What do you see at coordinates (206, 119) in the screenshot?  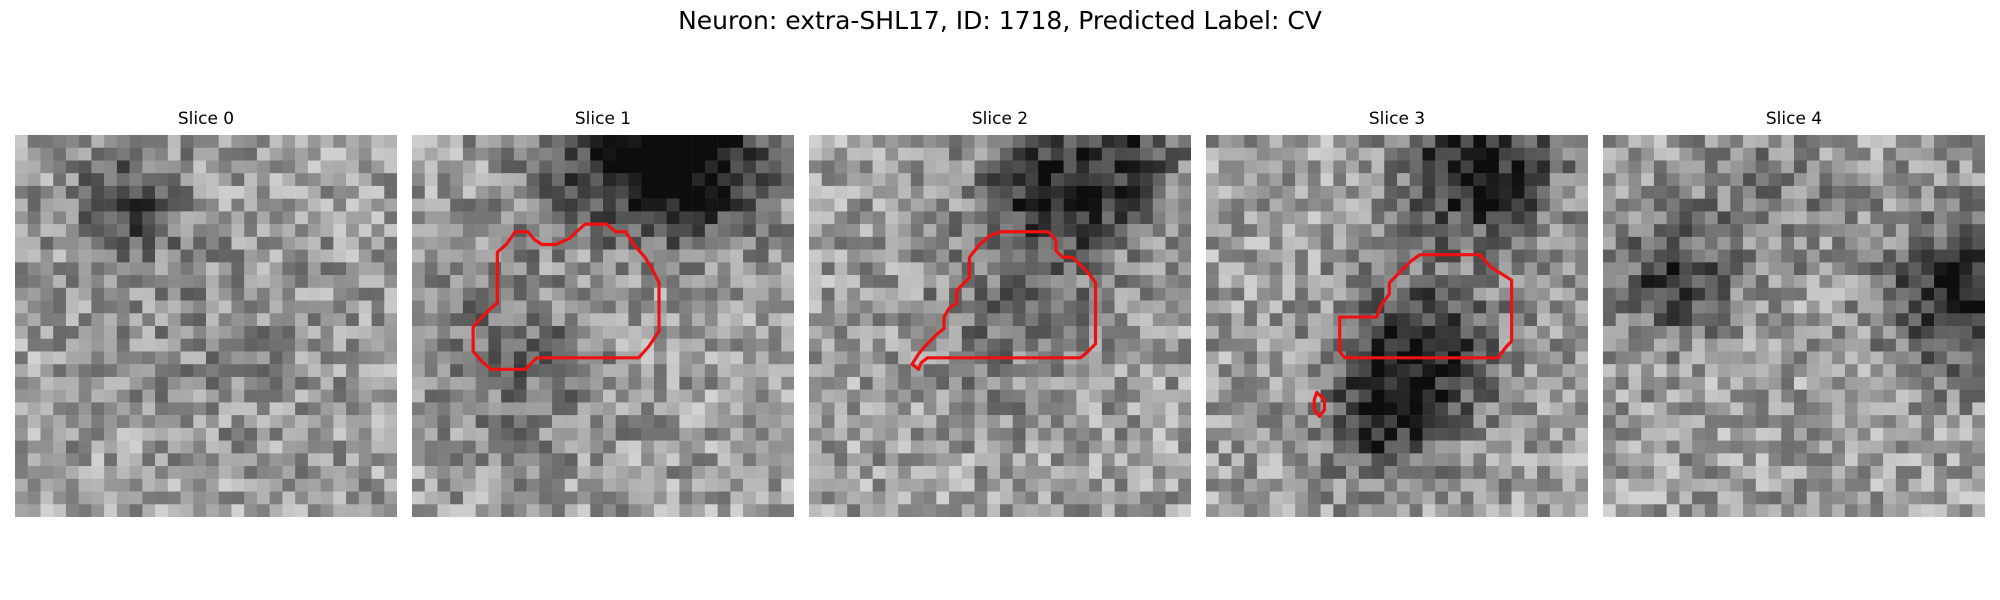 I see `slice-title: Slice 0` at bounding box center [206, 119].